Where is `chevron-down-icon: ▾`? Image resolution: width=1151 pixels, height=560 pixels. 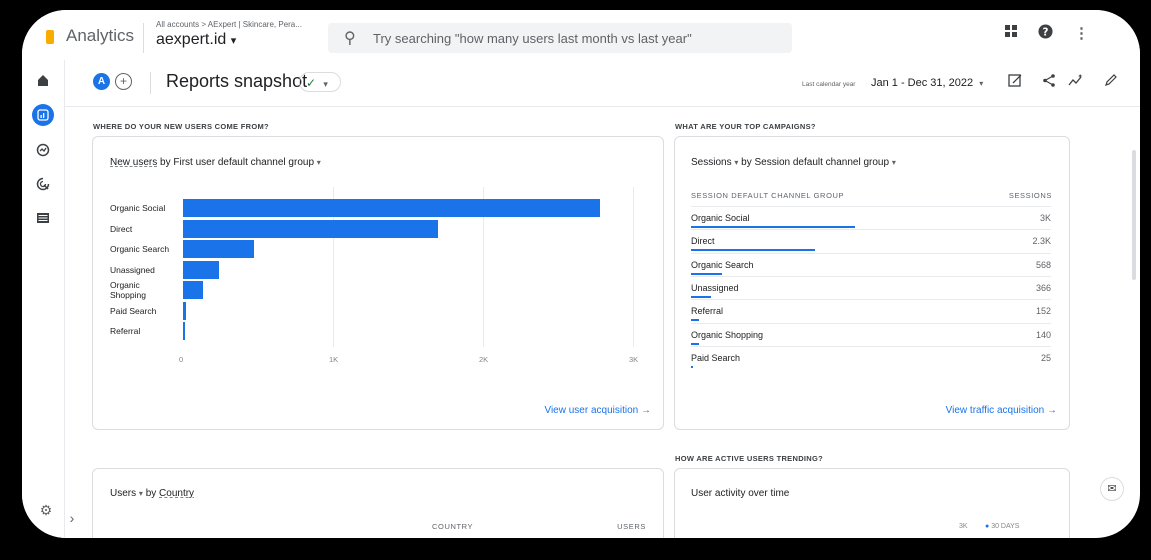 chevron-down-icon: ▾ is located at coordinates (318, 162).